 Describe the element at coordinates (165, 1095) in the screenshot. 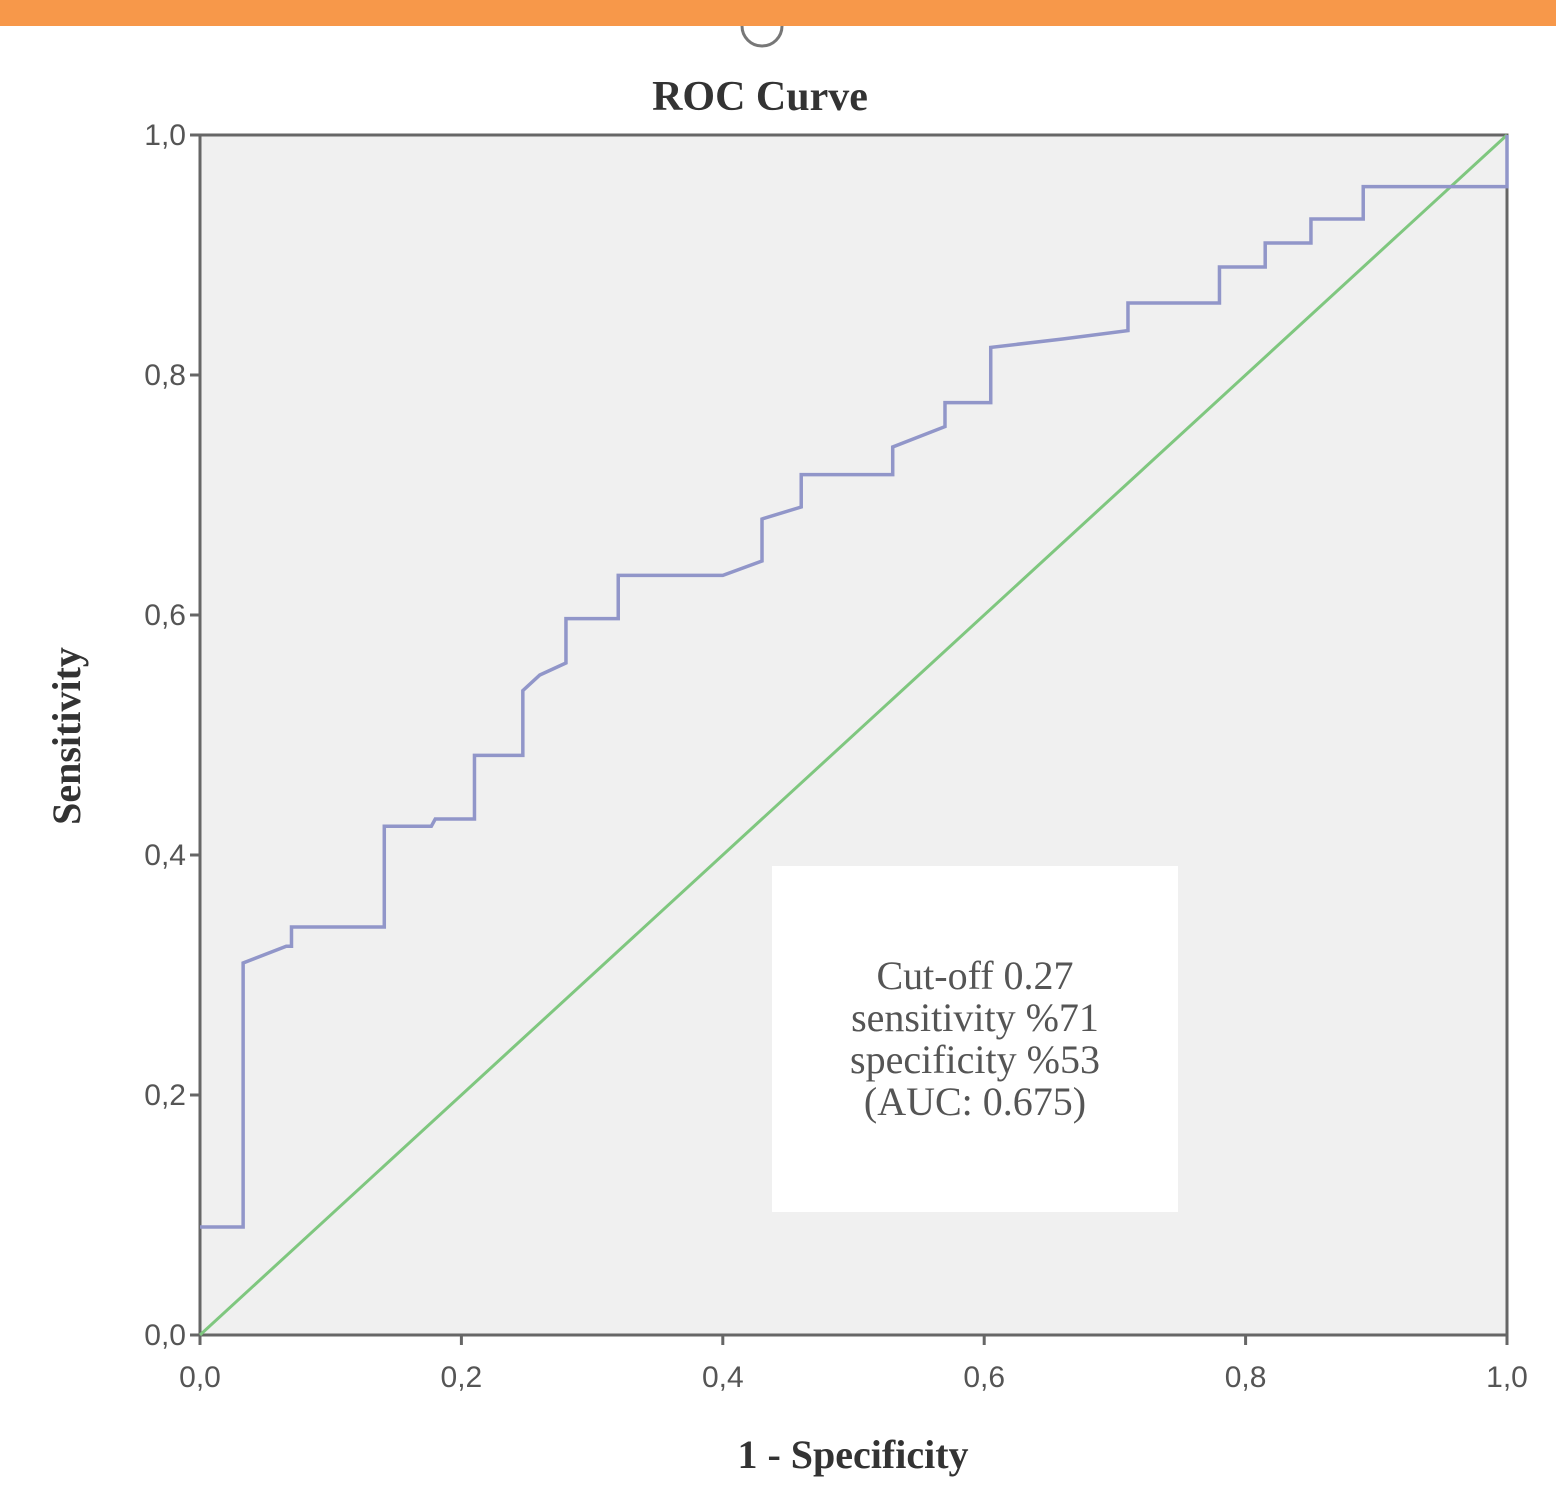

I see `y-tick-label: 0,2` at that location.